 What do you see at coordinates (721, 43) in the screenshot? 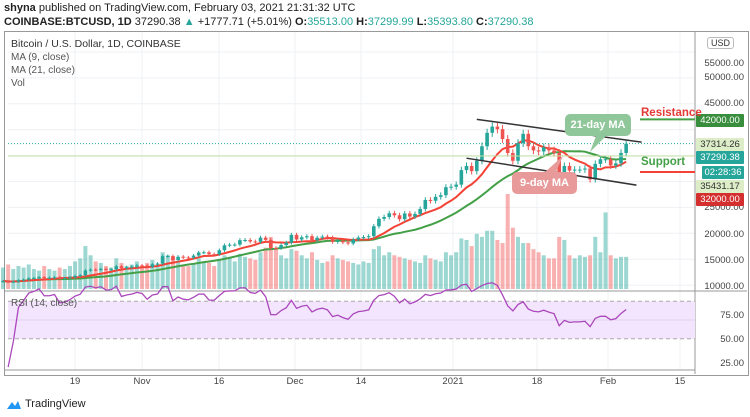
I see `currency-button: USD` at bounding box center [721, 43].